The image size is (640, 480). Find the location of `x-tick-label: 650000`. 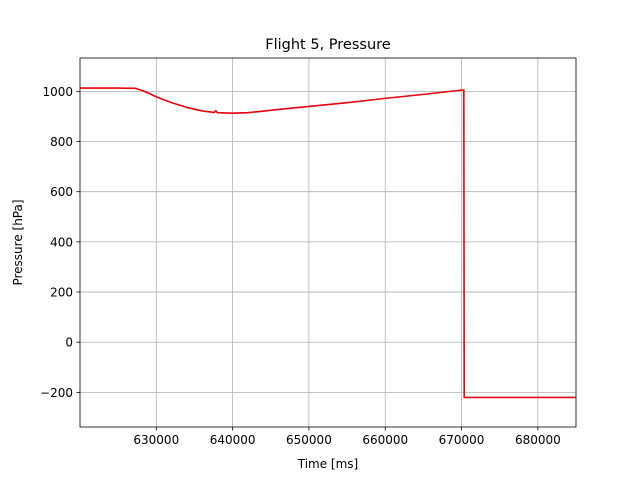

x-tick-label: 650000 is located at coordinates (309, 440).